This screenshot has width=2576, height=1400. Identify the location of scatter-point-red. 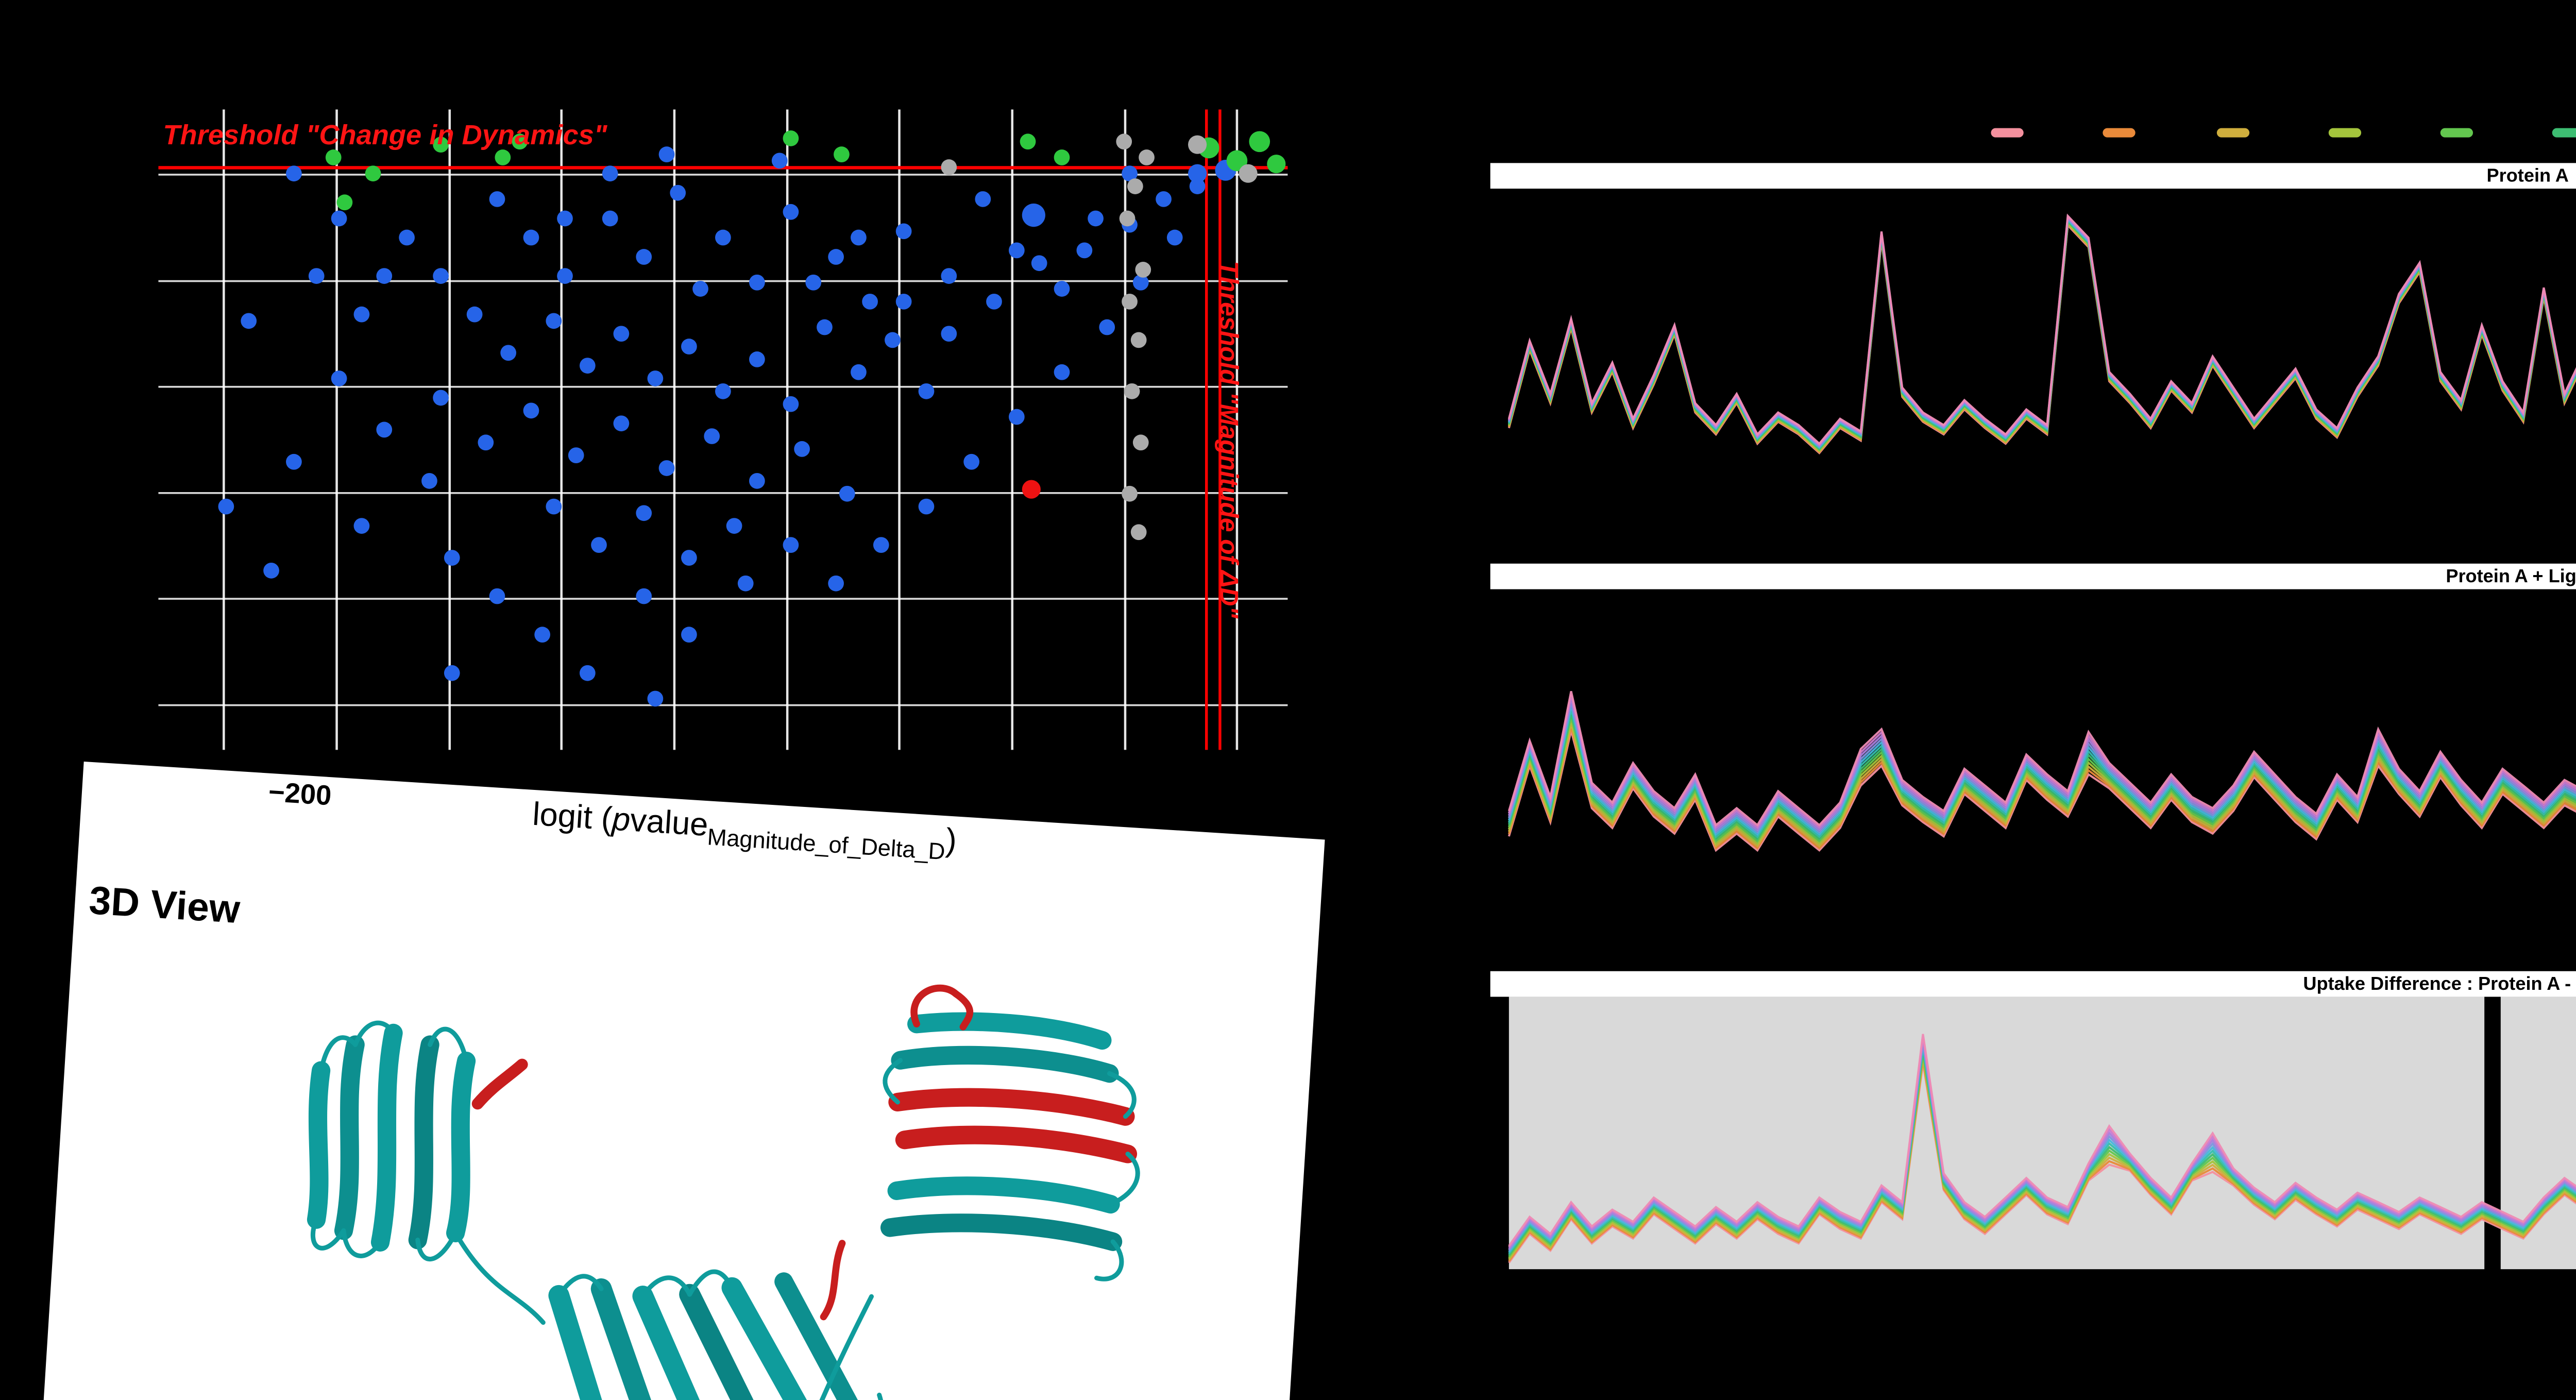
(1031, 489).